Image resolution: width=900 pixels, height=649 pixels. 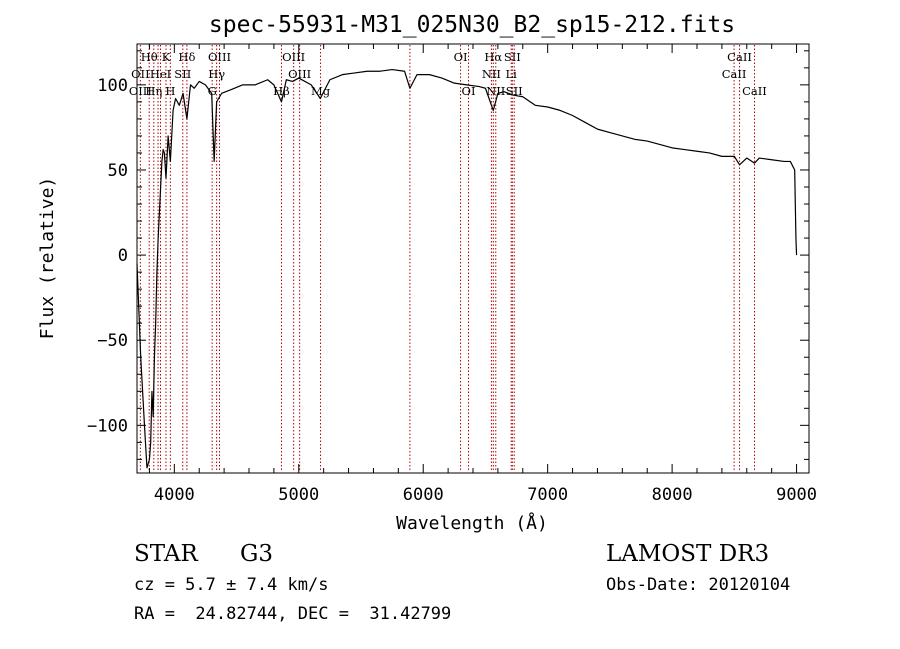 I want to click on line-label-hei: HeI, so click(x=160, y=74).